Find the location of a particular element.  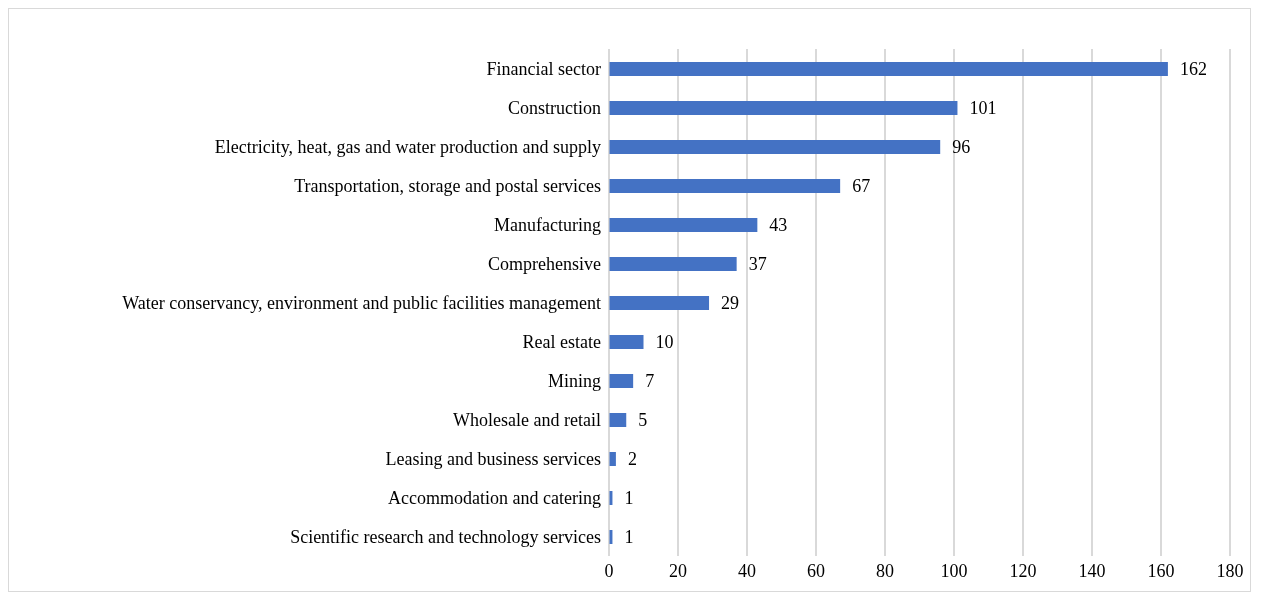

x-tick-label: 0 is located at coordinates (609, 570).